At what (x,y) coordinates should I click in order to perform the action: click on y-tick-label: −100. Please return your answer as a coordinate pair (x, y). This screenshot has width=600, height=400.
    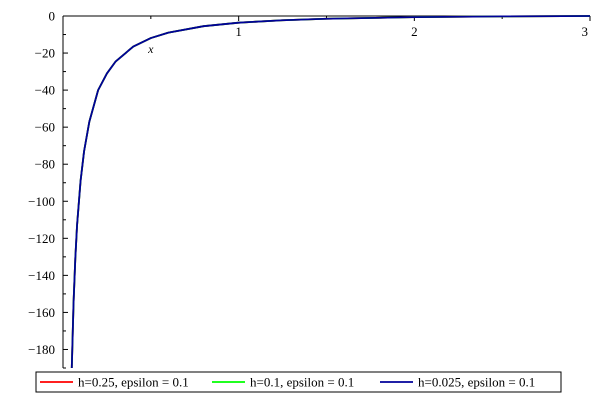
    Looking at the image, I should click on (41, 201).